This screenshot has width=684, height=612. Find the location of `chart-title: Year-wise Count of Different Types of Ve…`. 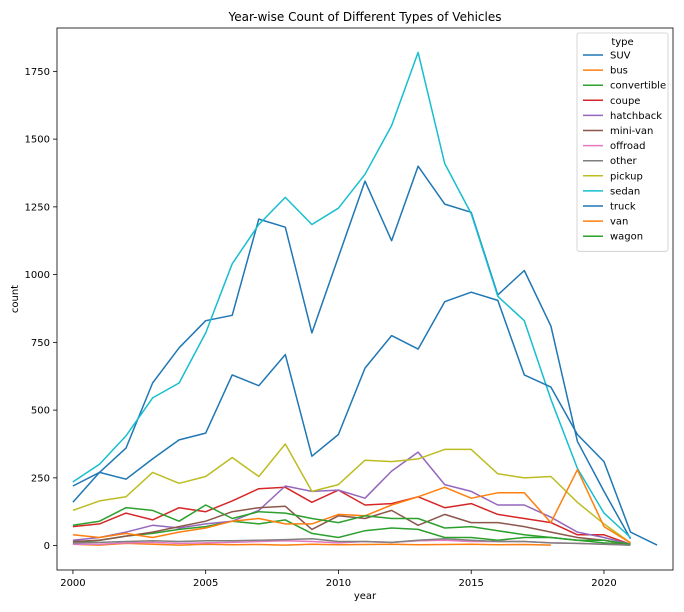

chart-title: Year-wise Count of Different Types of Ve… is located at coordinates (365, 17).